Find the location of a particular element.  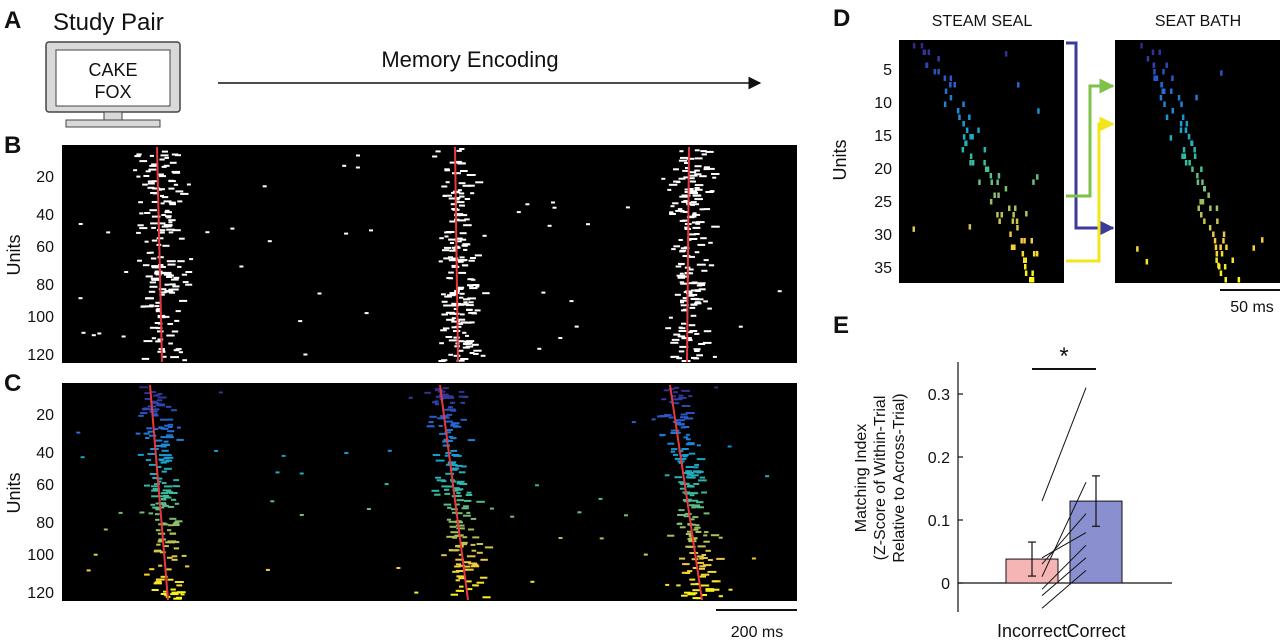

panel-e-yticks: 0 0.1 0.2 0.3 is located at coordinates (945, 490).